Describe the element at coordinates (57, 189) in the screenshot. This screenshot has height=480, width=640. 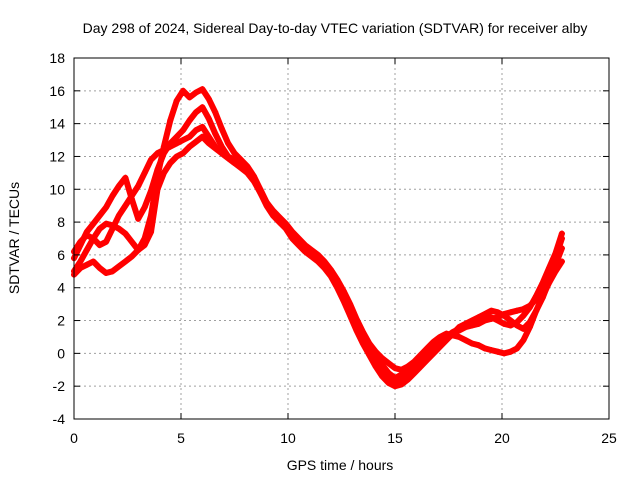
I see `y-tick-label: 10` at that location.